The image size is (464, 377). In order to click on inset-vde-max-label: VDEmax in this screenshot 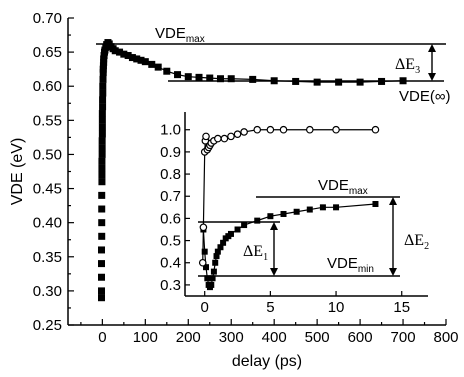, I will do `click(343, 187)`.